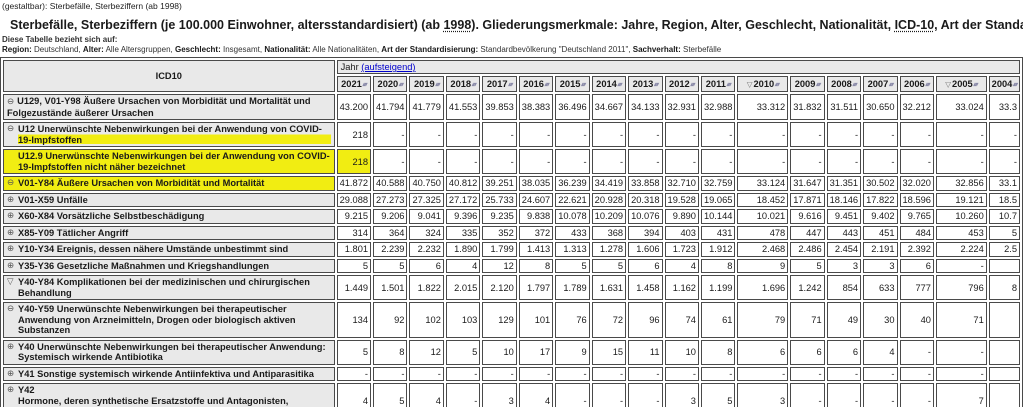 The height and width of the screenshot is (407, 1023). What do you see at coordinates (354, 249) in the screenshot?
I see `value-cell: 1.801` at bounding box center [354, 249].